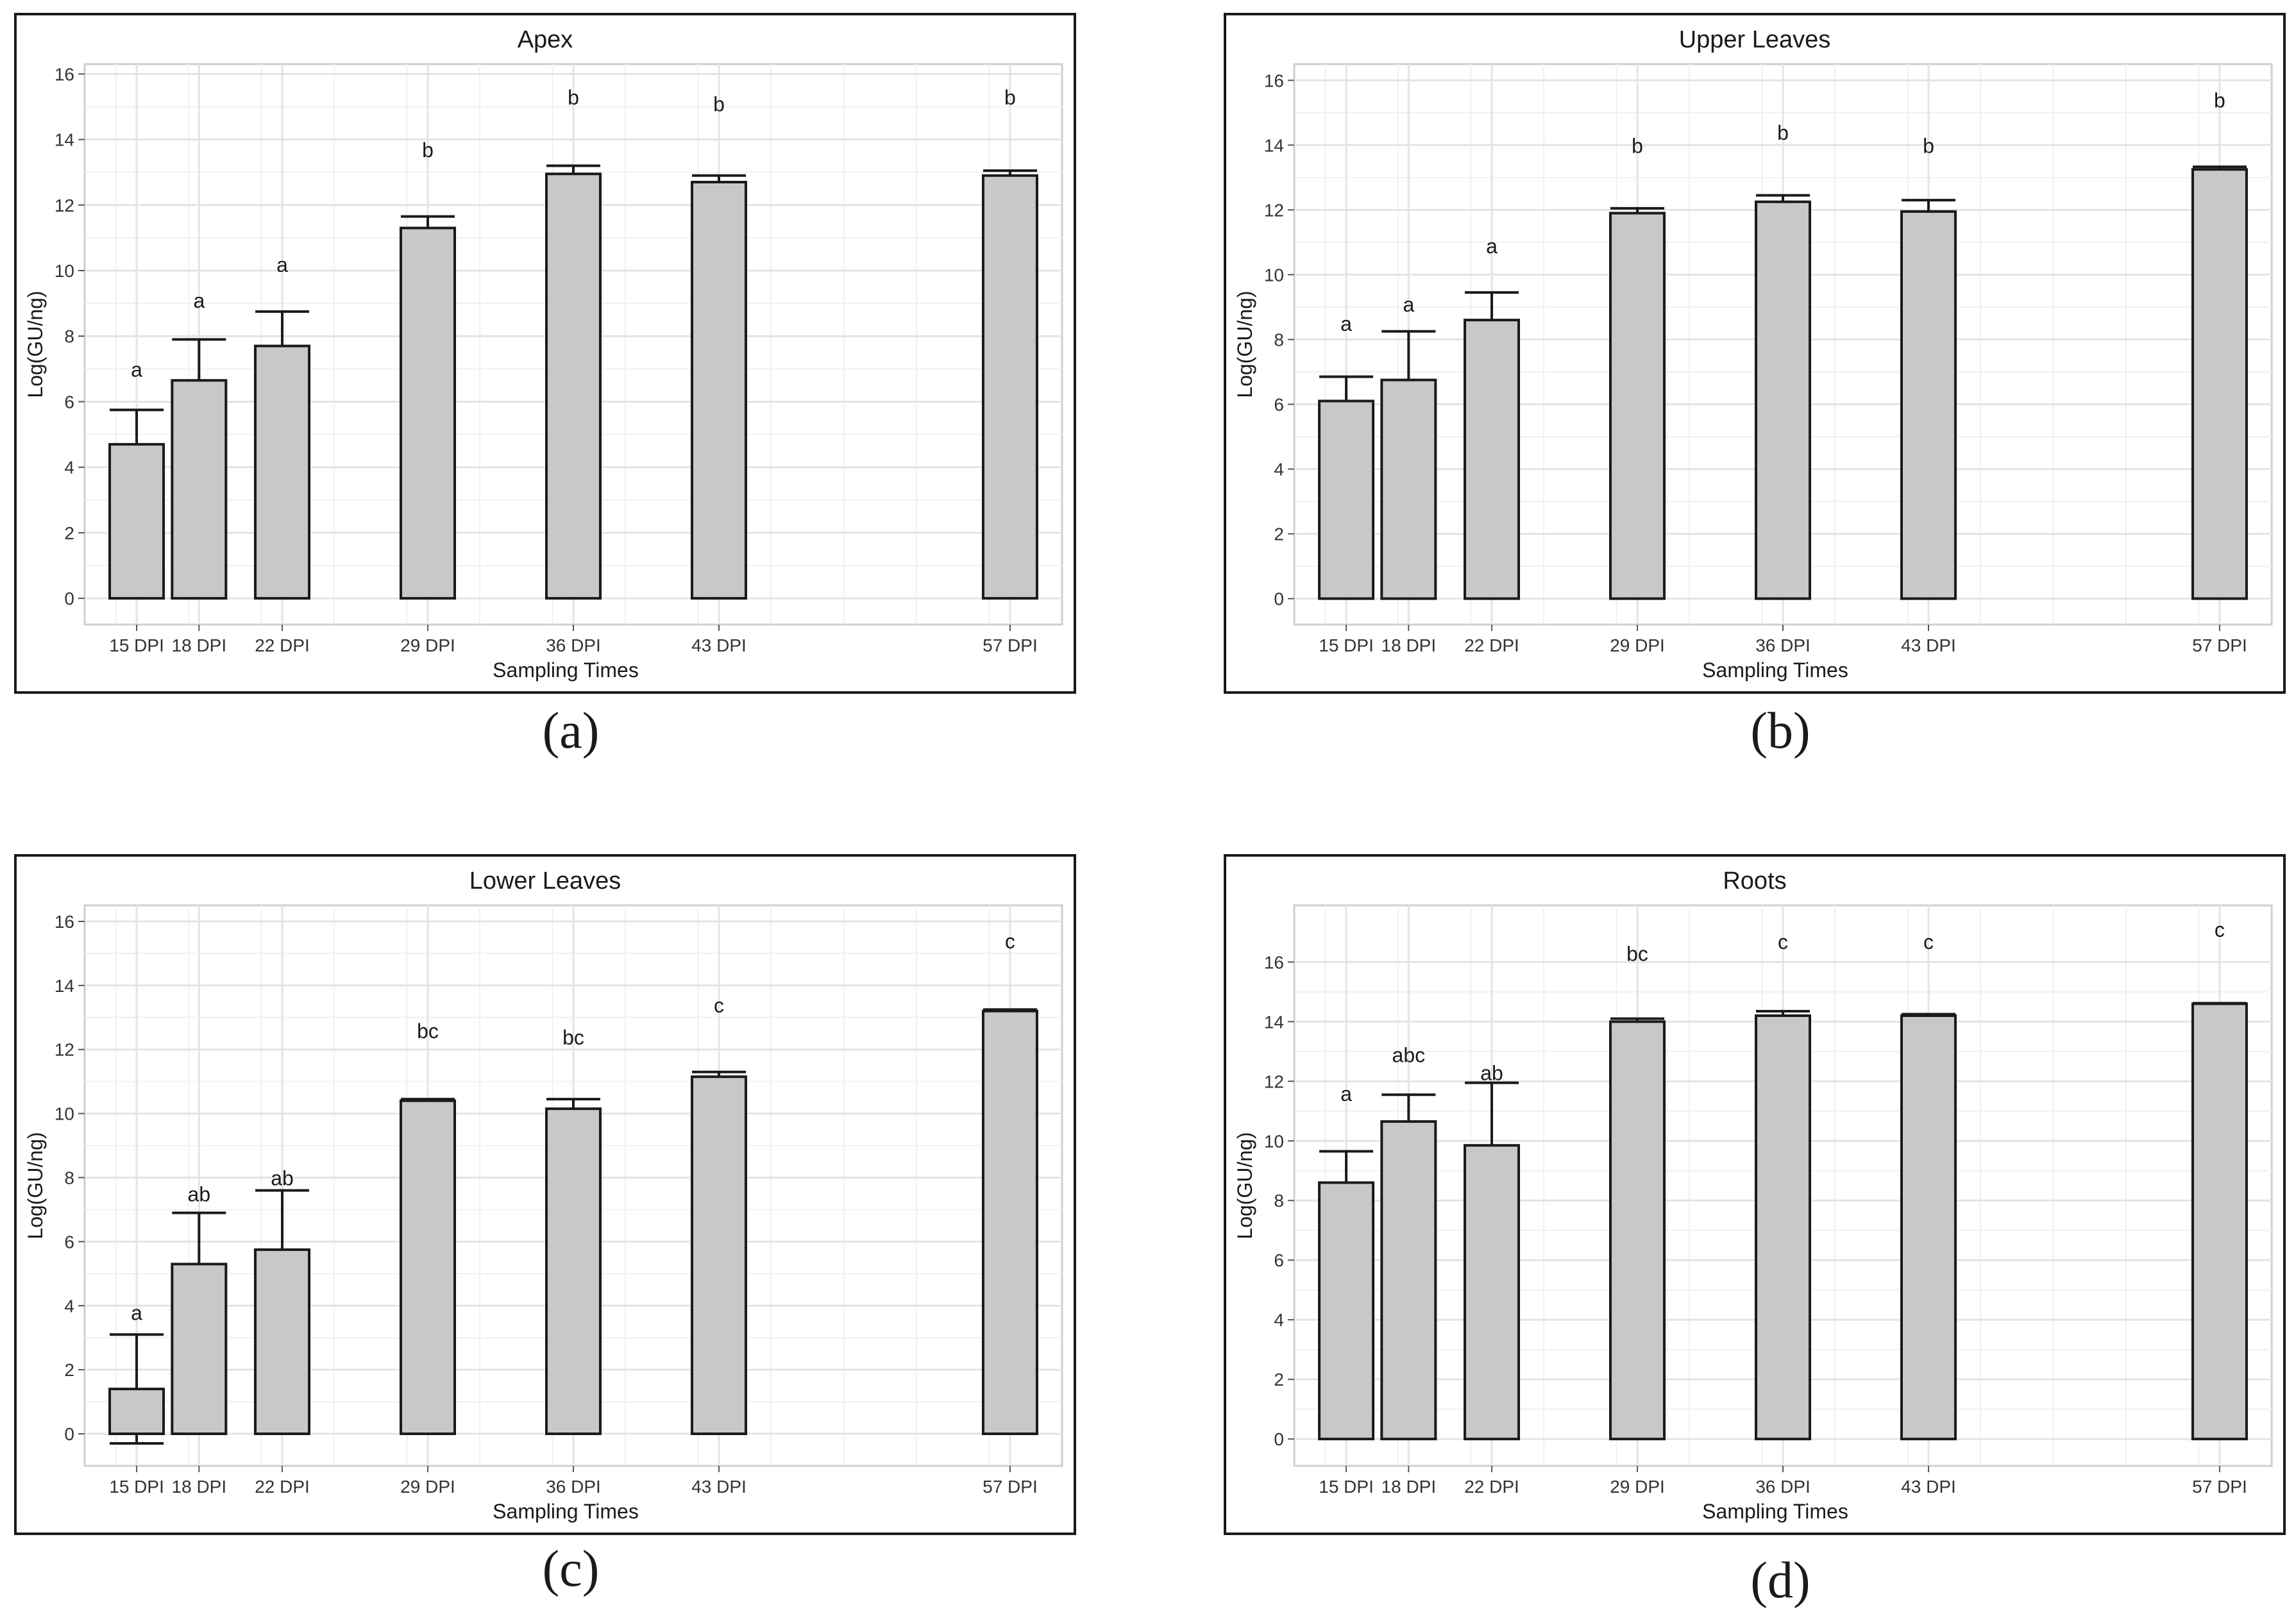 The height and width of the screenshot is (1621, 2296). Describe the element at coordinates (1928, 1487) in the screenshot. I see `x-tick-label: 43 DPI` at that location.